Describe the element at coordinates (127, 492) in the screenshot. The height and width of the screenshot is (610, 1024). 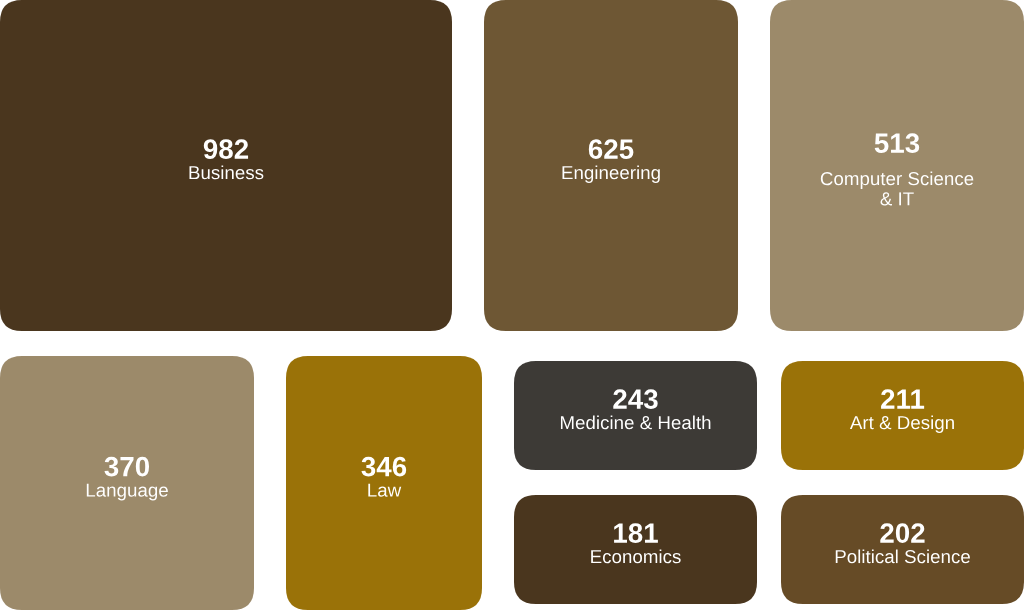
I see `category-label: Language` at that location.